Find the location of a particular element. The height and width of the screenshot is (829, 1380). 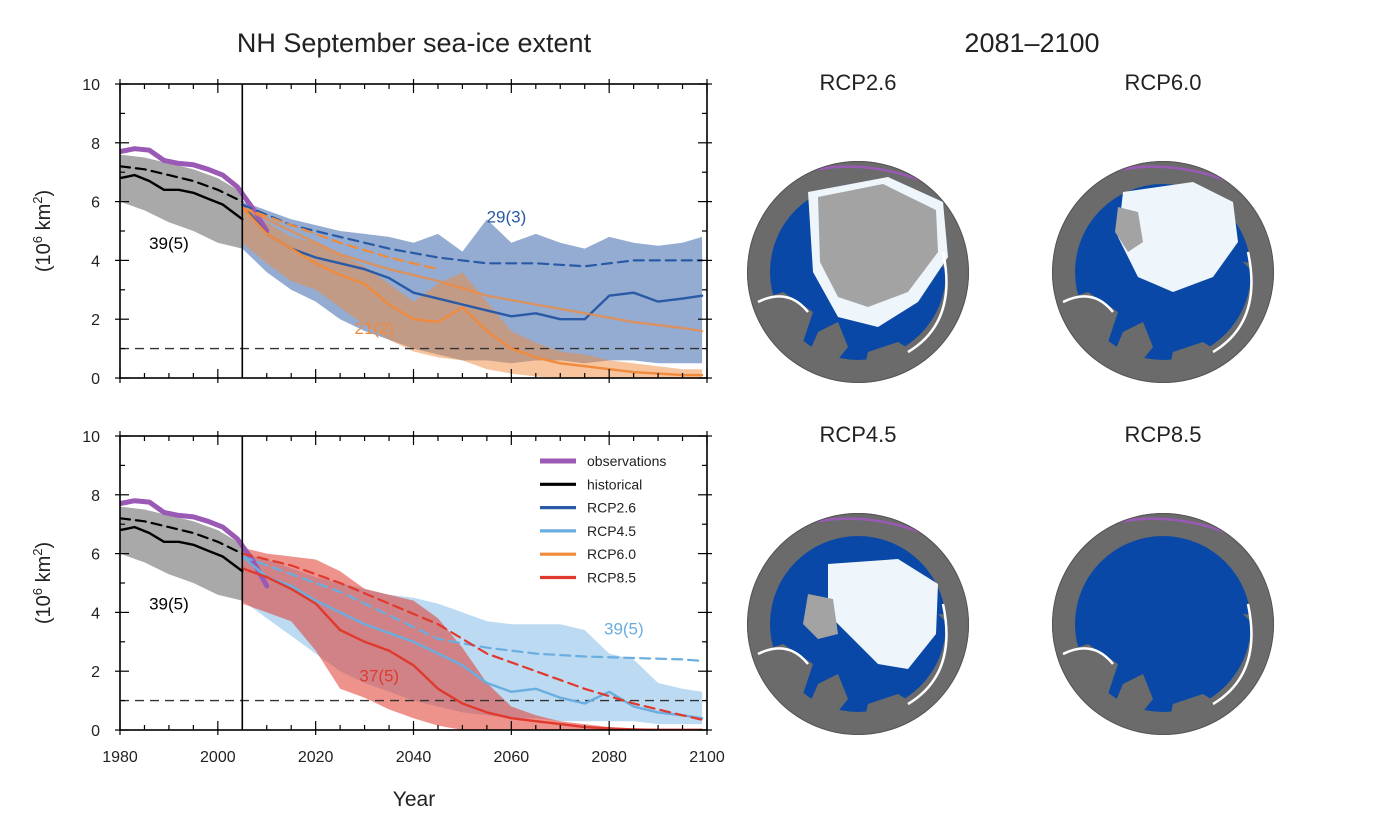

x-tick-label: 1980 is located at coordinates (120, 757).